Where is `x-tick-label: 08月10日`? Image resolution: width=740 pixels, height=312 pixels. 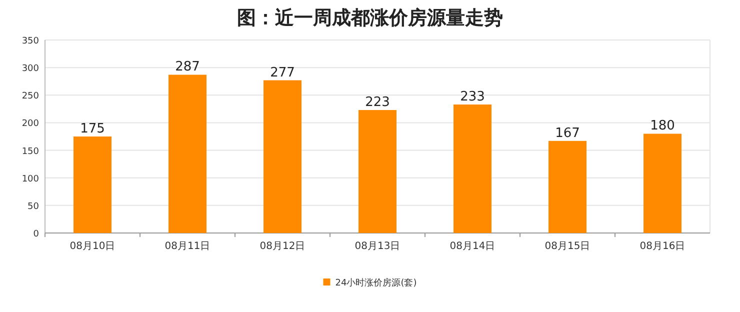
x-tick-label: 08月10日 is located at coordinates (93, 246).